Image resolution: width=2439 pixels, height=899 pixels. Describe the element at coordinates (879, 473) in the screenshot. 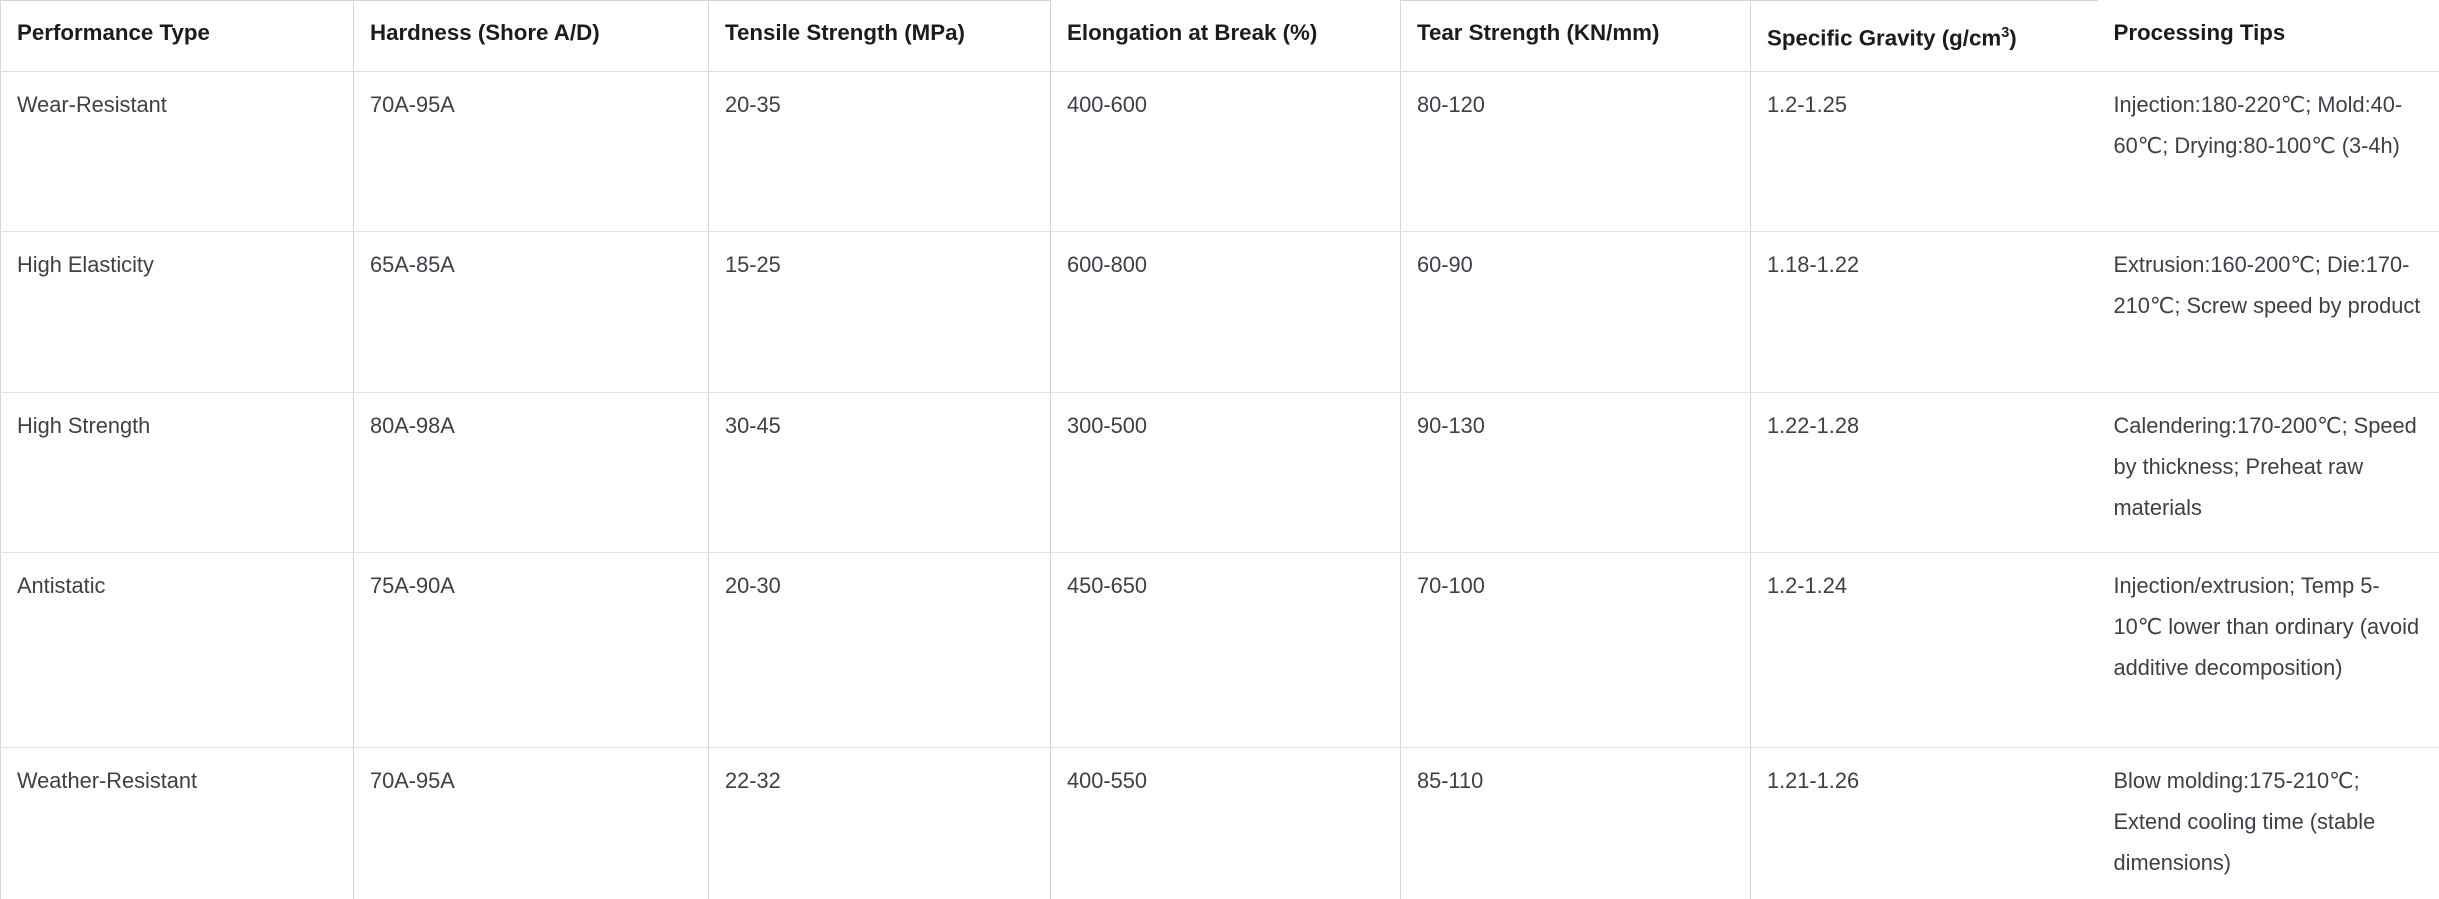

I see `cell-tensile-strength: 30-45` at that location.